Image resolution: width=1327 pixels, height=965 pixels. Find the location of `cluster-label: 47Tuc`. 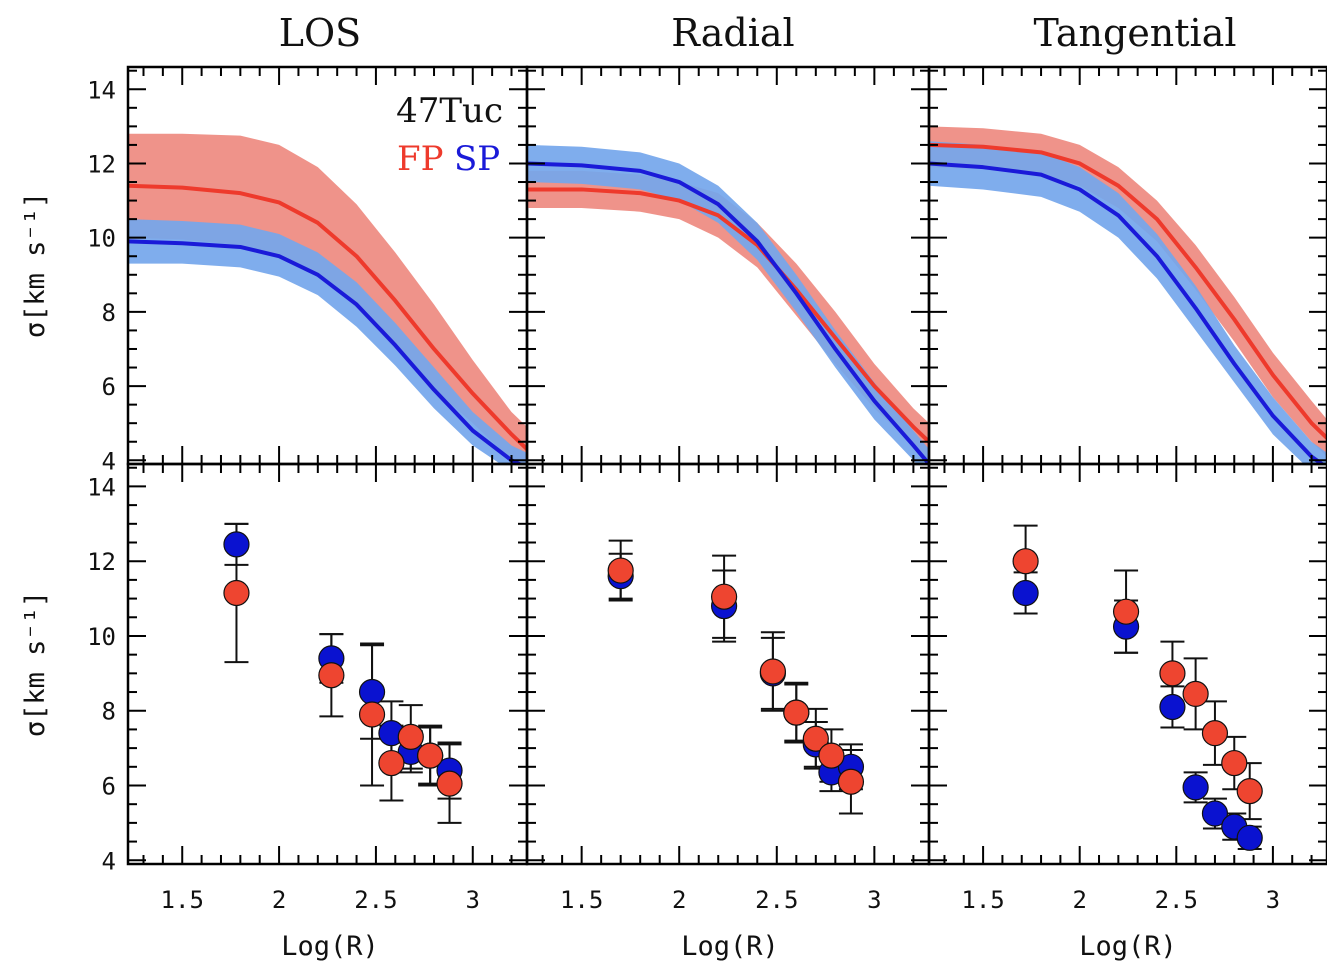

cluster-label: 47Tuc is located at coordinates (449, 111).